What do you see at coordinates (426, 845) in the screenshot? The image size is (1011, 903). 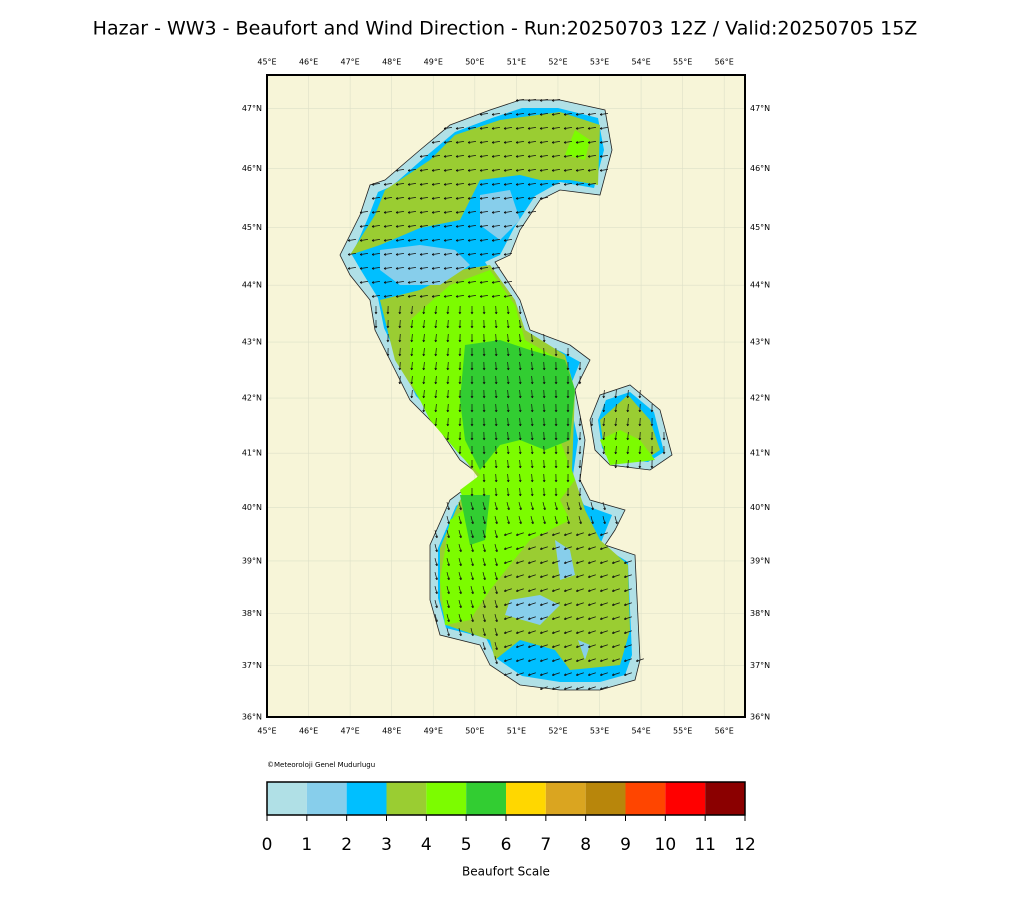 I see `colorbar-tick-label: 4` at bounding box center [426, 845].